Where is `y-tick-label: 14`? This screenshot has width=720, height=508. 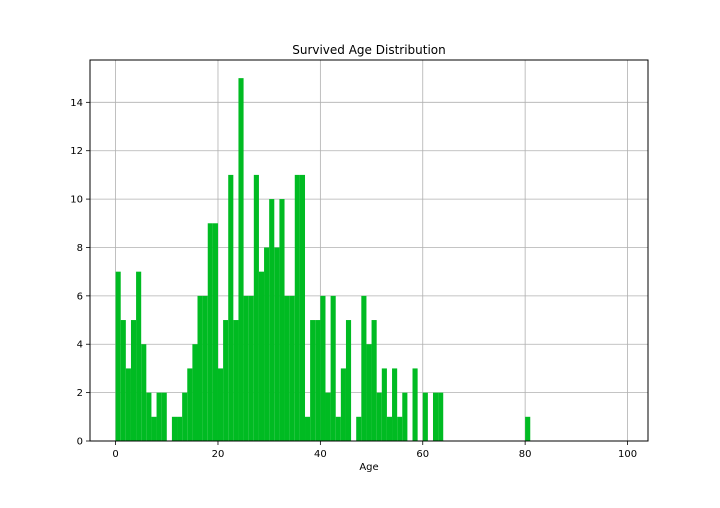
y-tick-label: 14 is located at coordinates (76, 103).